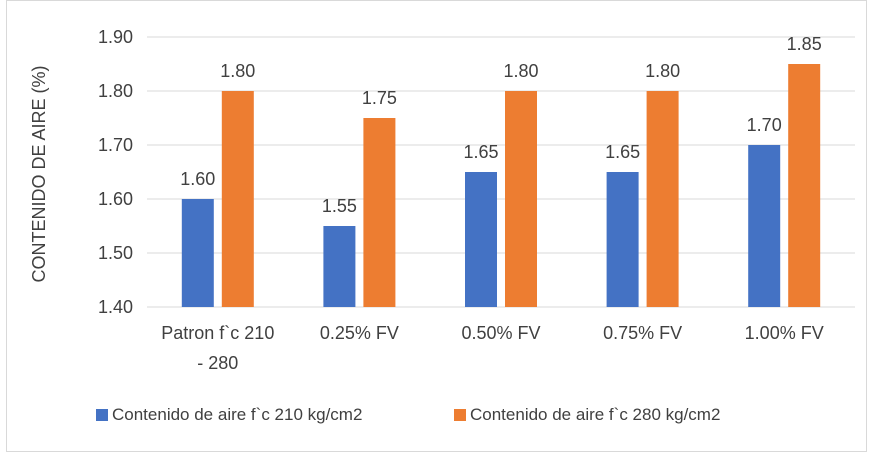  Describe the element at coordinates (115, 145) in the screenshot. I see `y-tick-label: 1.70` at that location.